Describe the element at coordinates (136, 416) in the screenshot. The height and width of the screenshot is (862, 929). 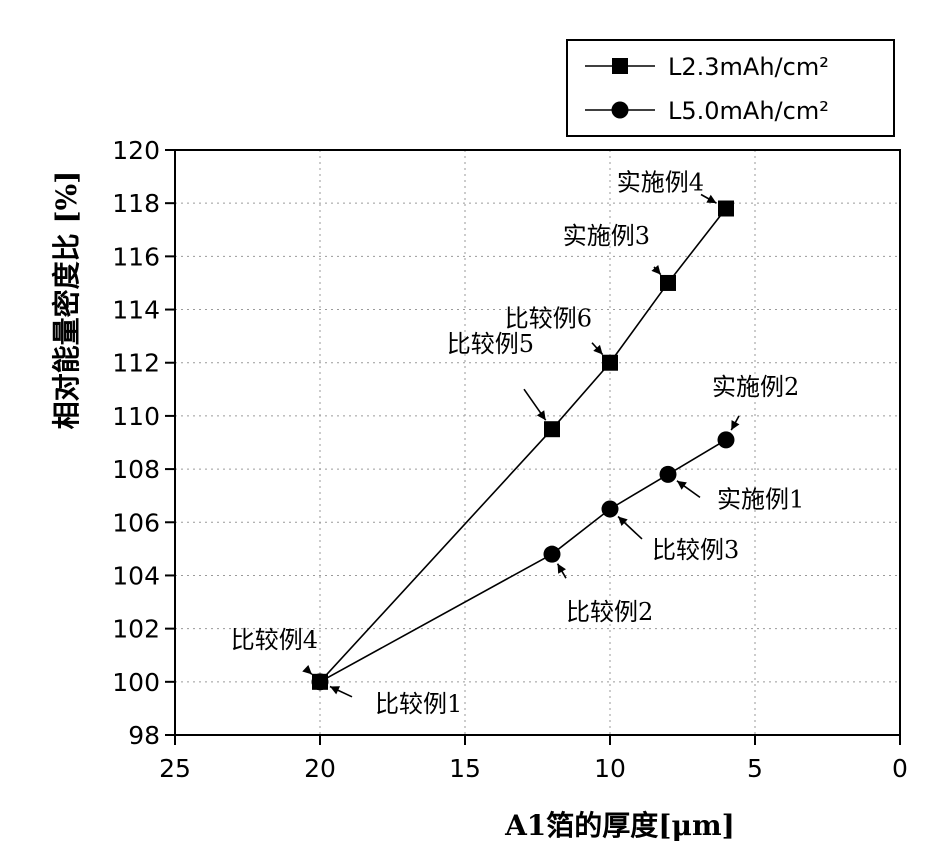
I see `y-tick-label: 110` at that location.